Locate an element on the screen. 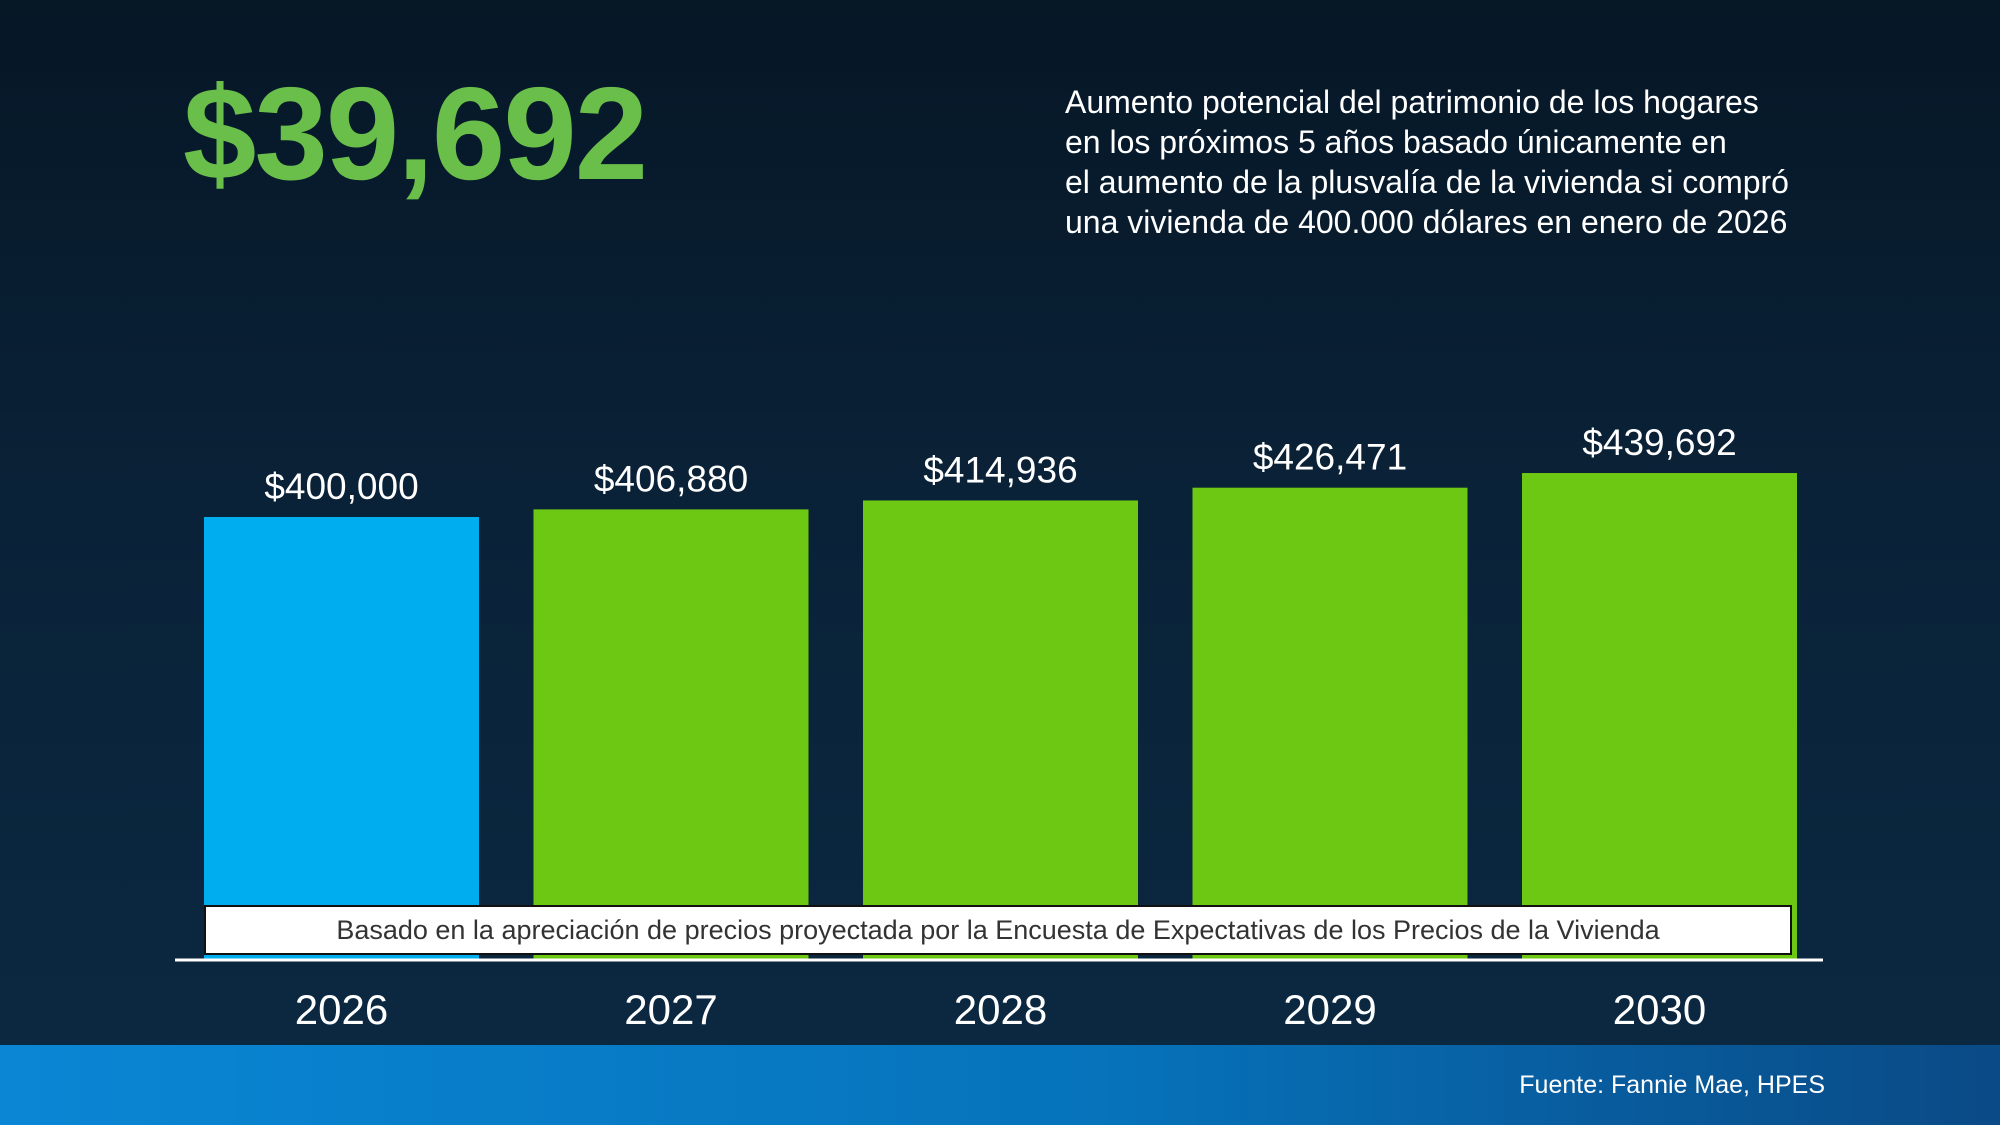  bar-value-label: $400,000 is located at coordinates (341, 486).